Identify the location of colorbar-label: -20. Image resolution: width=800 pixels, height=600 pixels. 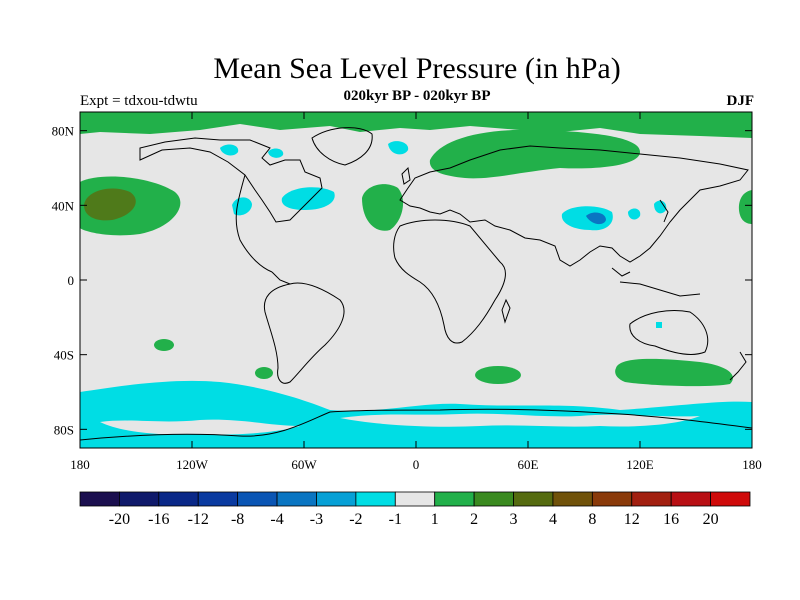
(119, 519).